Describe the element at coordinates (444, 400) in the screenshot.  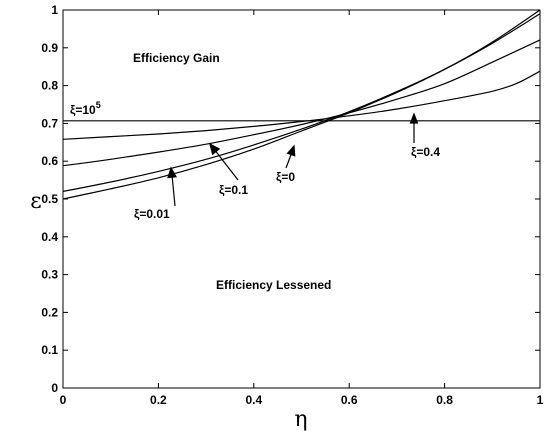
I see `x-tick-label: 0.8` at that location.